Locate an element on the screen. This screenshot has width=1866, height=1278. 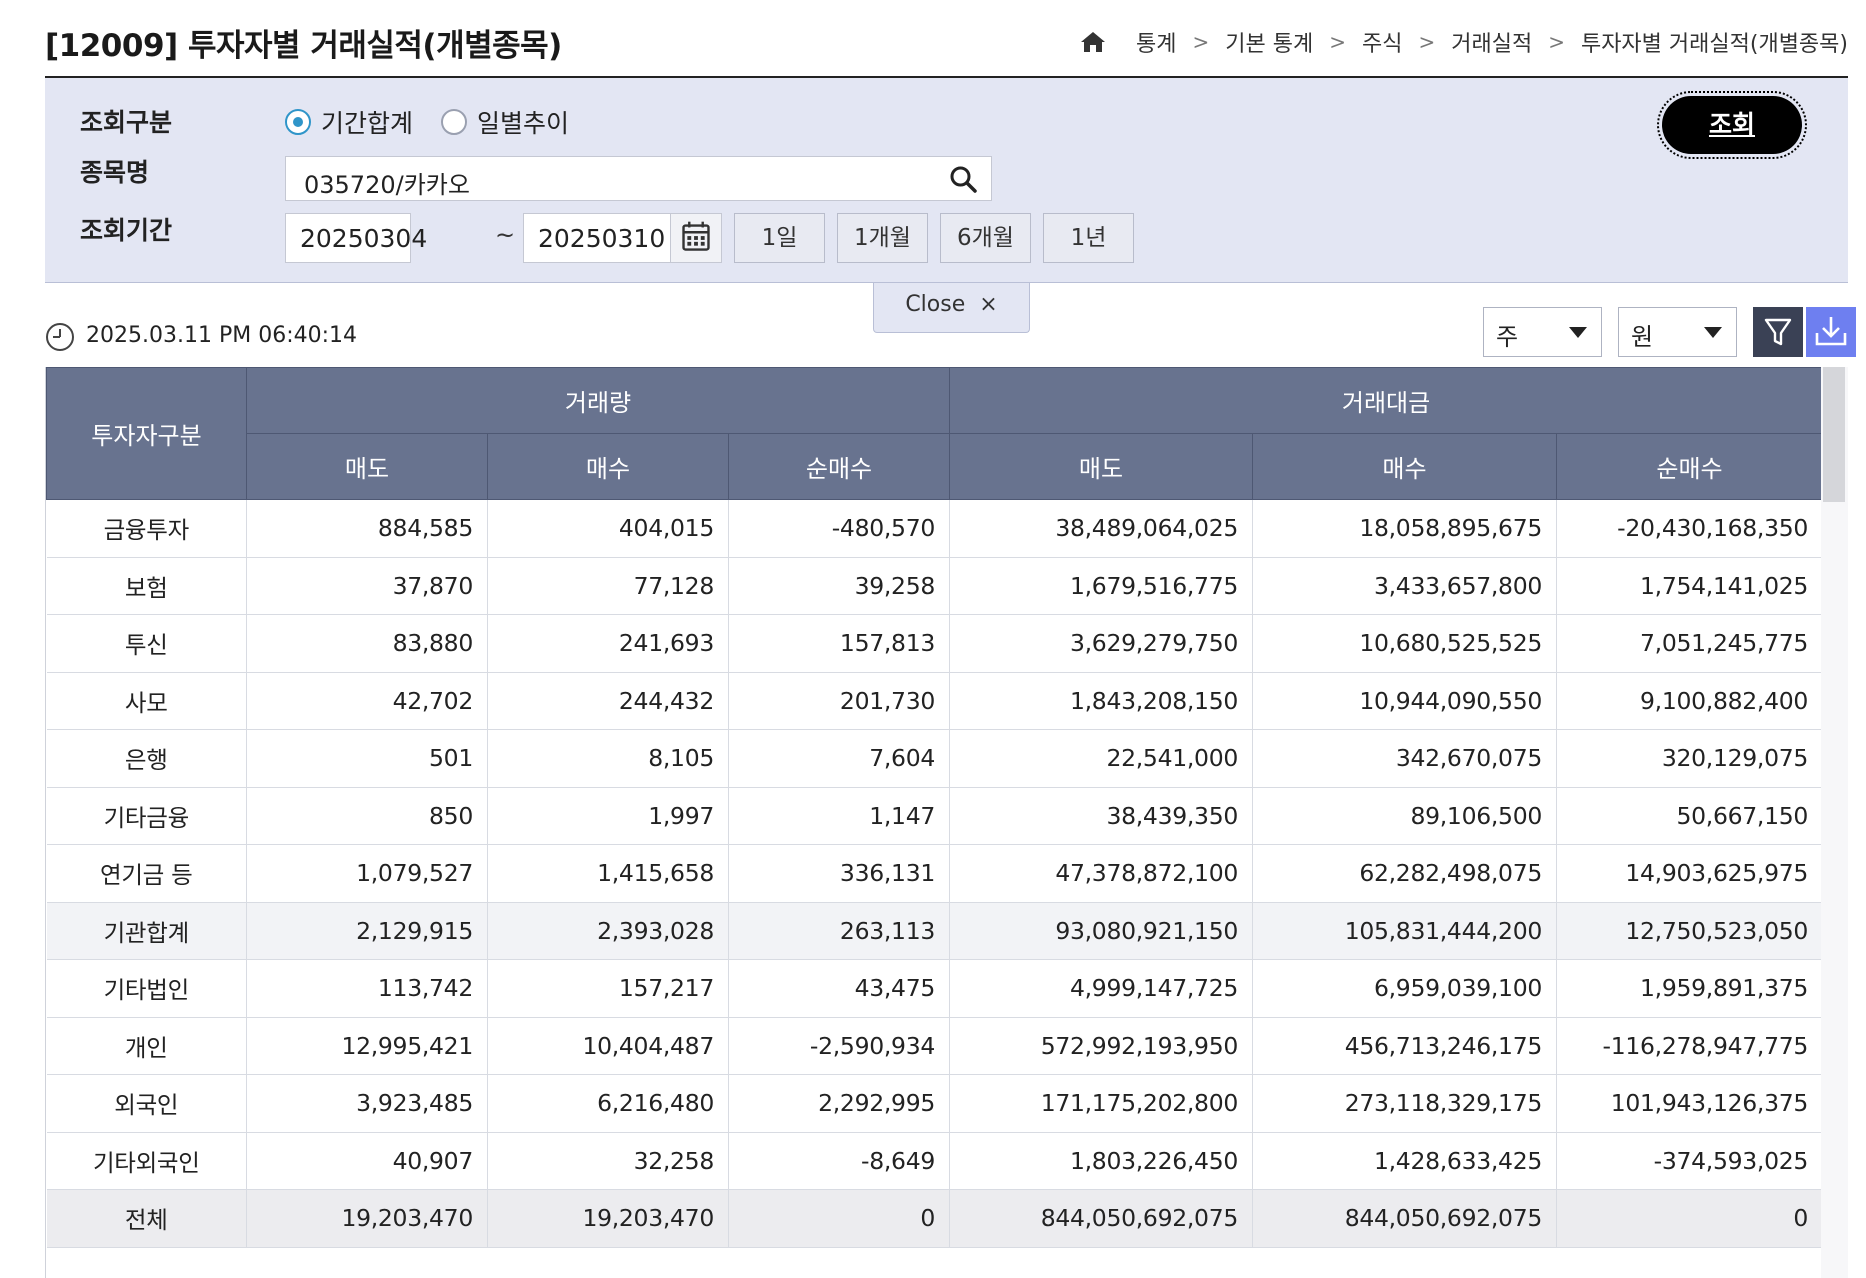
value-cell: 43,475 is located at coordinates (839, 988).